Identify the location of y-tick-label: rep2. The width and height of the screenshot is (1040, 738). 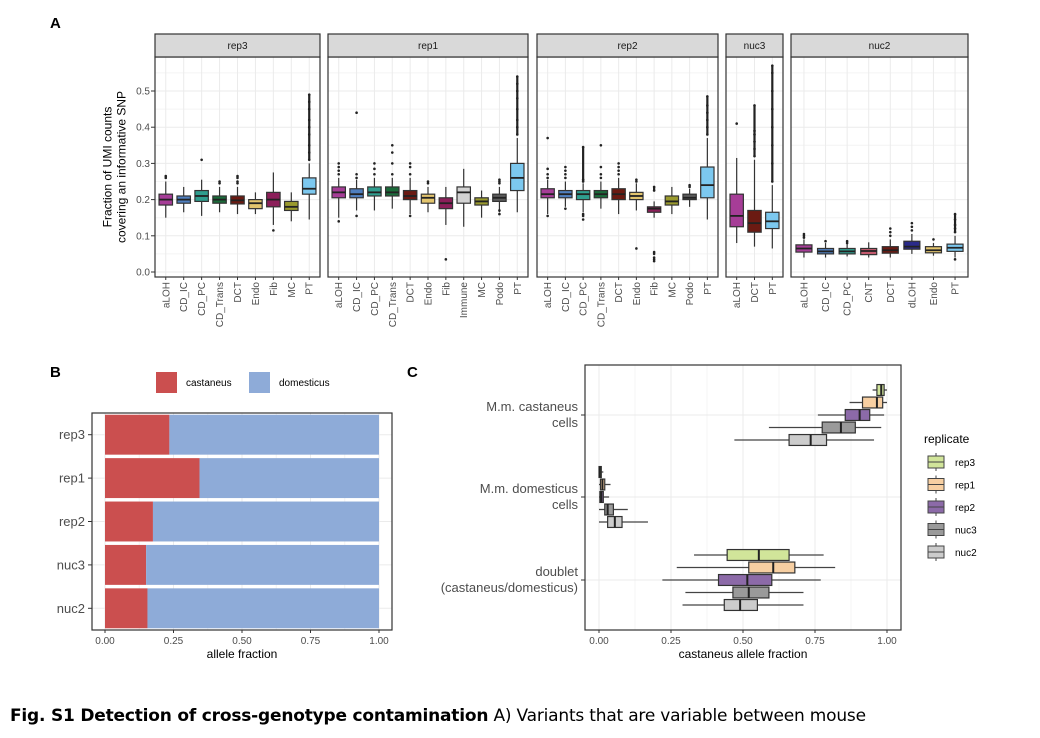
(72, 521).